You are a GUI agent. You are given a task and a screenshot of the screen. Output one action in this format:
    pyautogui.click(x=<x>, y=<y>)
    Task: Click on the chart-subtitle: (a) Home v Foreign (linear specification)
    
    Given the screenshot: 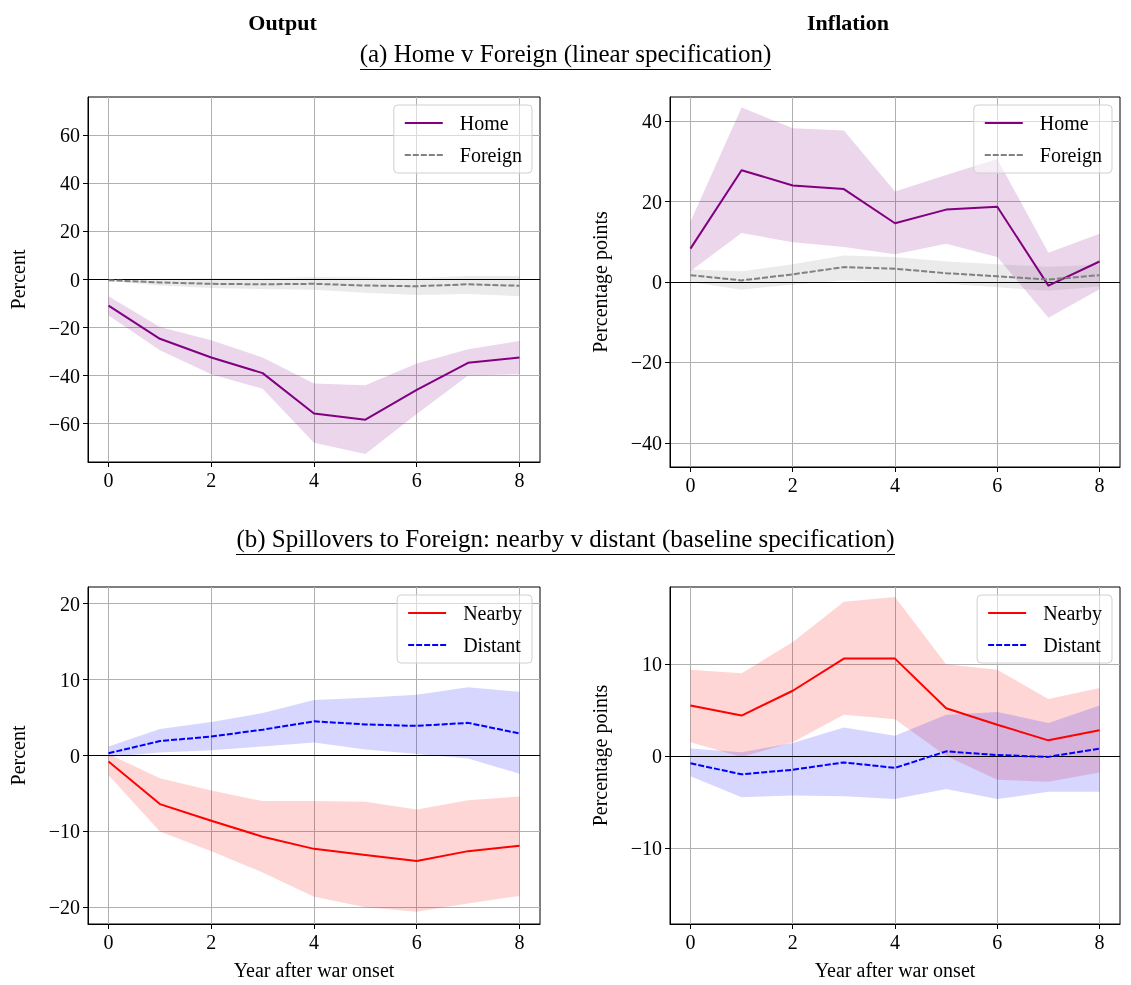 What is the action you would take?
    pyautogui.click(x=565, y=55)
    